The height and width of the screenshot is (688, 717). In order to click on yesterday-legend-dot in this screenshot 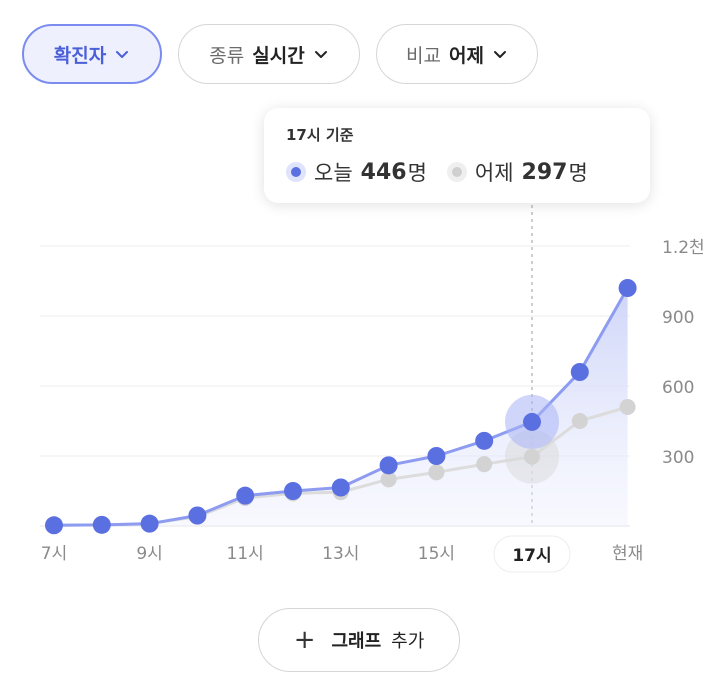, I will do `click(456, 172)`.